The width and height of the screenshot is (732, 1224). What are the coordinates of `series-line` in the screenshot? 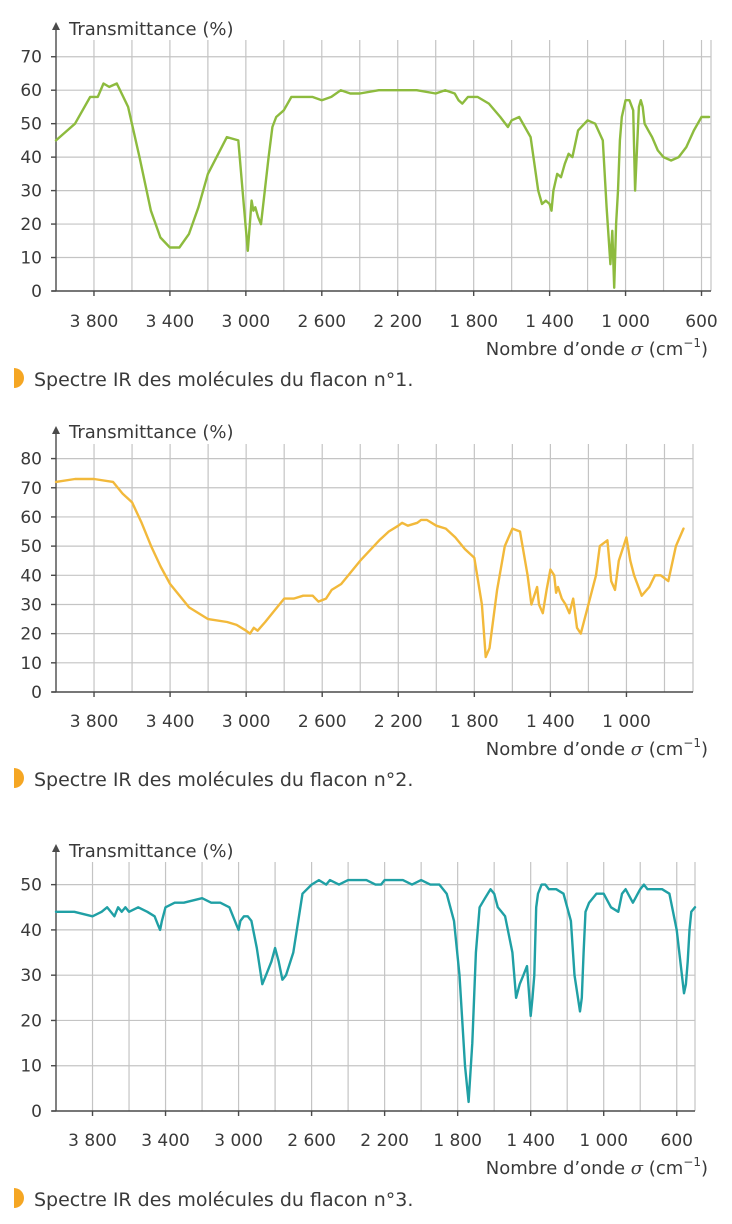 It's located at (369, 568).